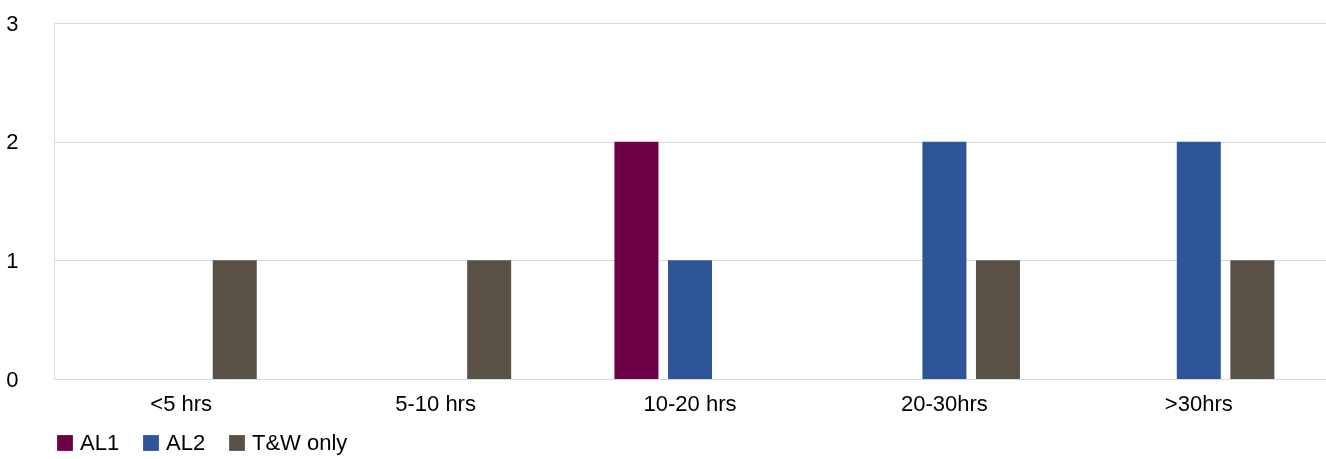 The image size is (1326, 459). Describe the element at coordinates (186, 442) in the screenshot. I see `legend-label: AL2` at that location.